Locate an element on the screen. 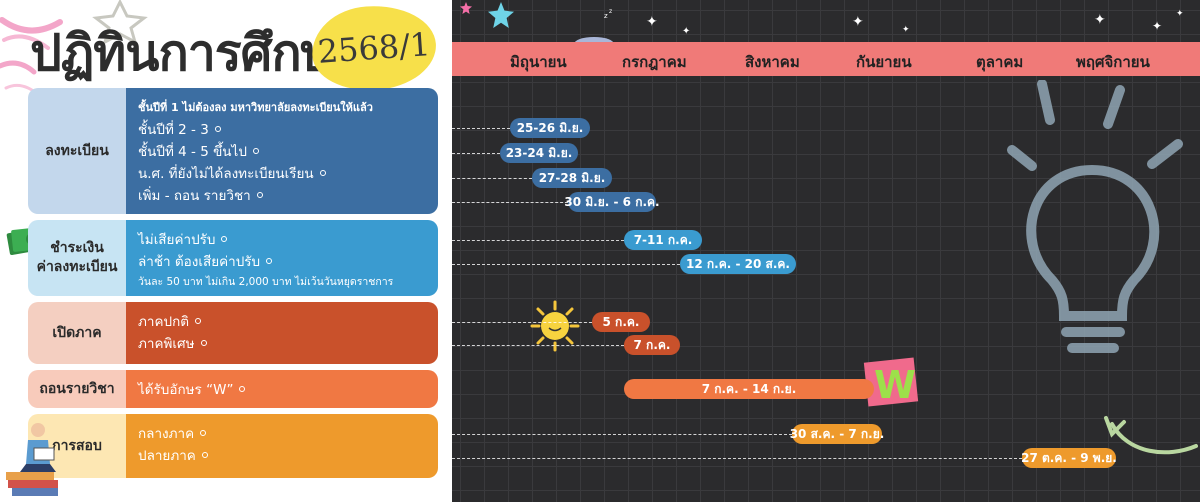 This screenshot has height=502, width=1200. page-title: ปฏิทินการศึกษา is located at coordinates (195, 52).